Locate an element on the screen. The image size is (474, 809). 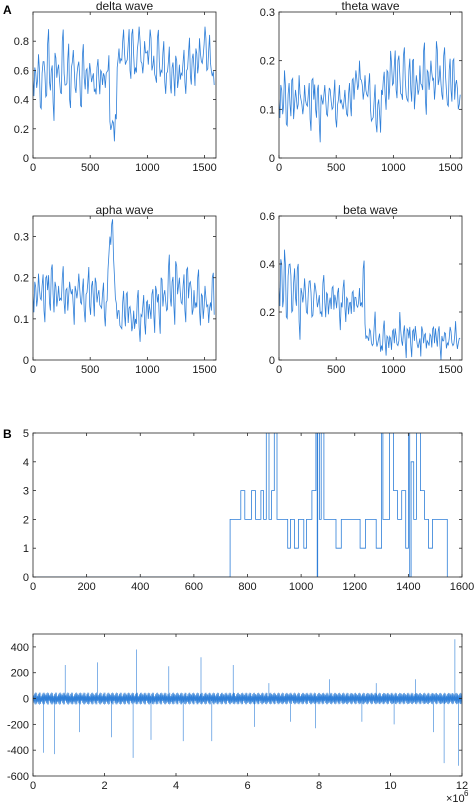
x-multiplier-exponent: 6 is located at coordinates (466, 793).